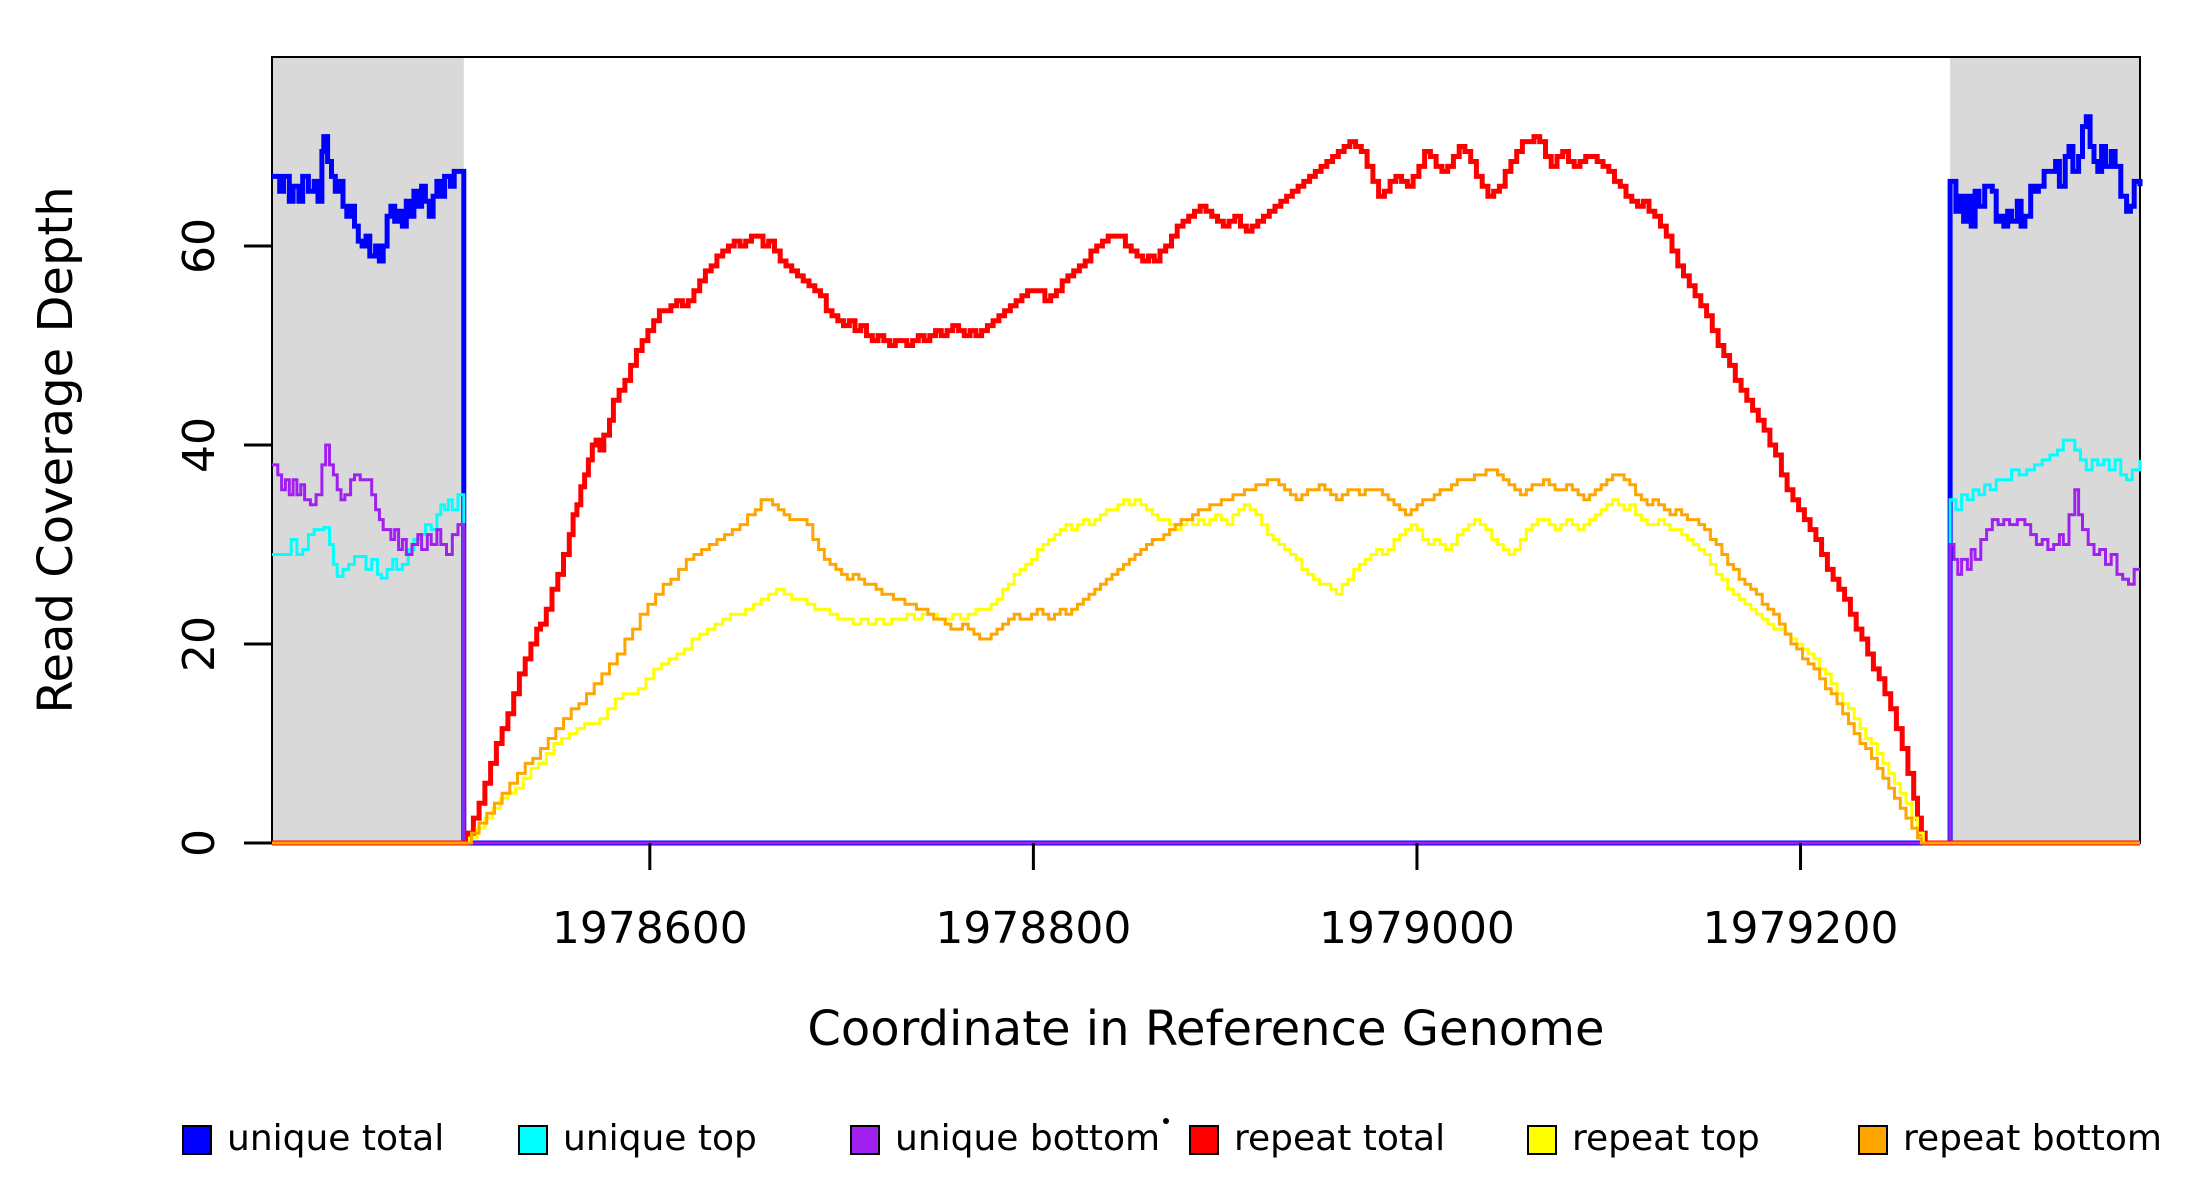 This screenshot has width=2200, height=1200. I want to click on stray-mark, so click(1166, 1121).